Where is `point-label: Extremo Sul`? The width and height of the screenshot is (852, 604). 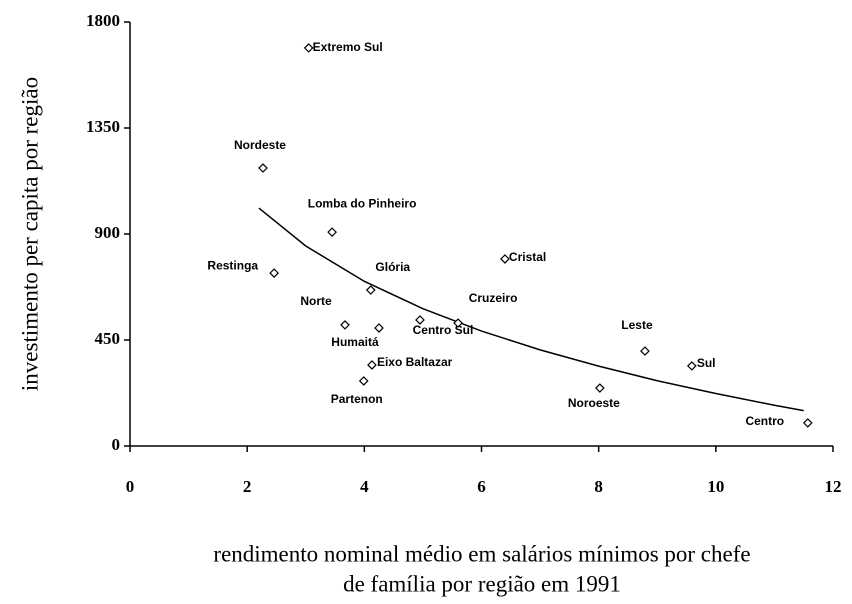
point-label: Extremo Sul is located at coordinates (348, 47).